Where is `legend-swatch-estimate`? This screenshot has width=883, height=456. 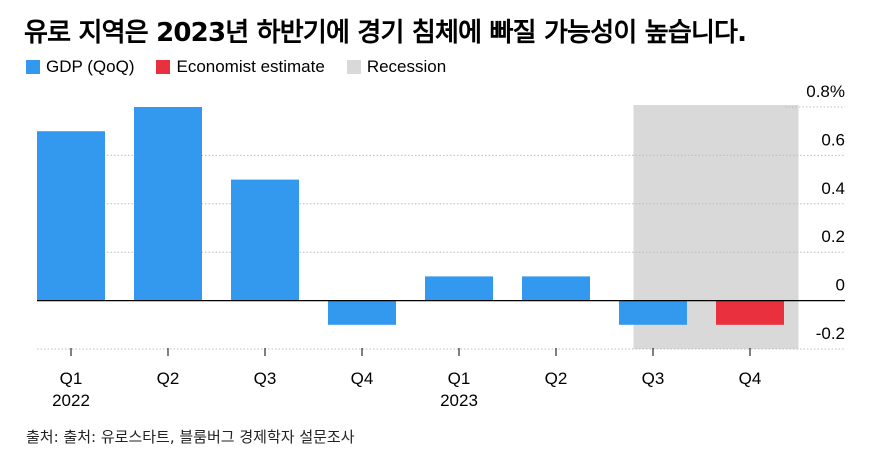
legend-swatch-estimate is located at coordinates (163, 67).